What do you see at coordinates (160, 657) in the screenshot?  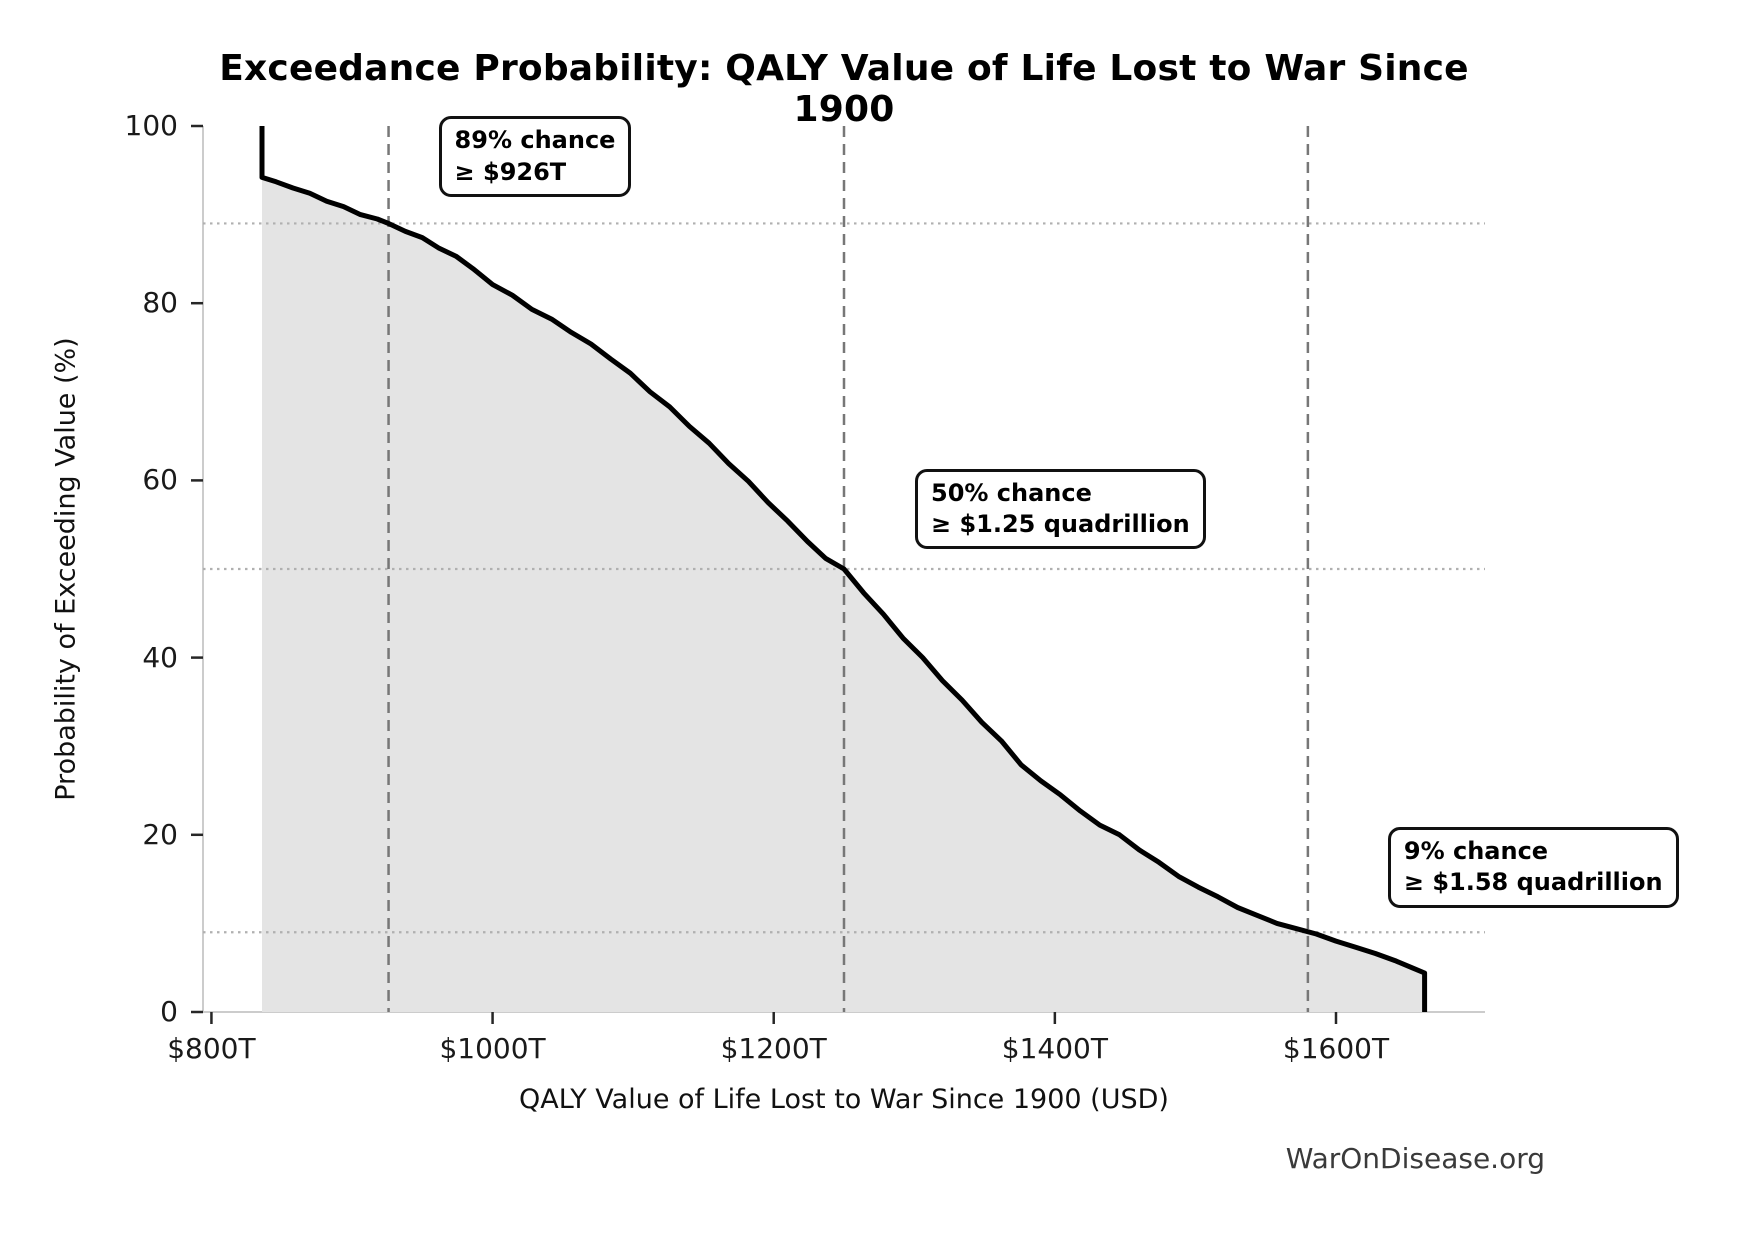 I see `y-tick-label: 40` at bounding box center [160, 657].